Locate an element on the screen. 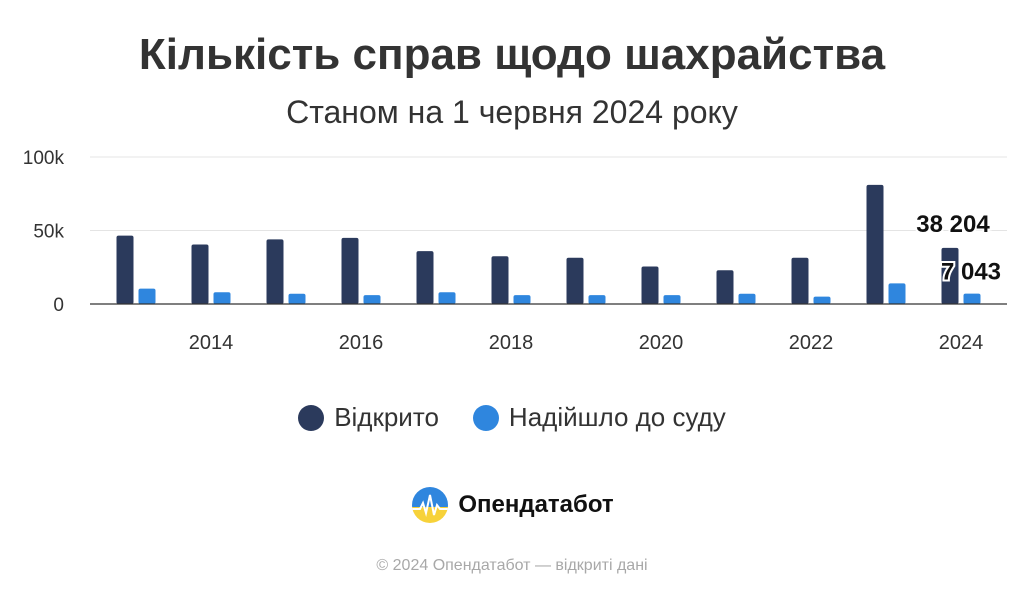 This screenshot has width=1024, height=597. data-label: 7 043 is located at coordinates (971, 272).